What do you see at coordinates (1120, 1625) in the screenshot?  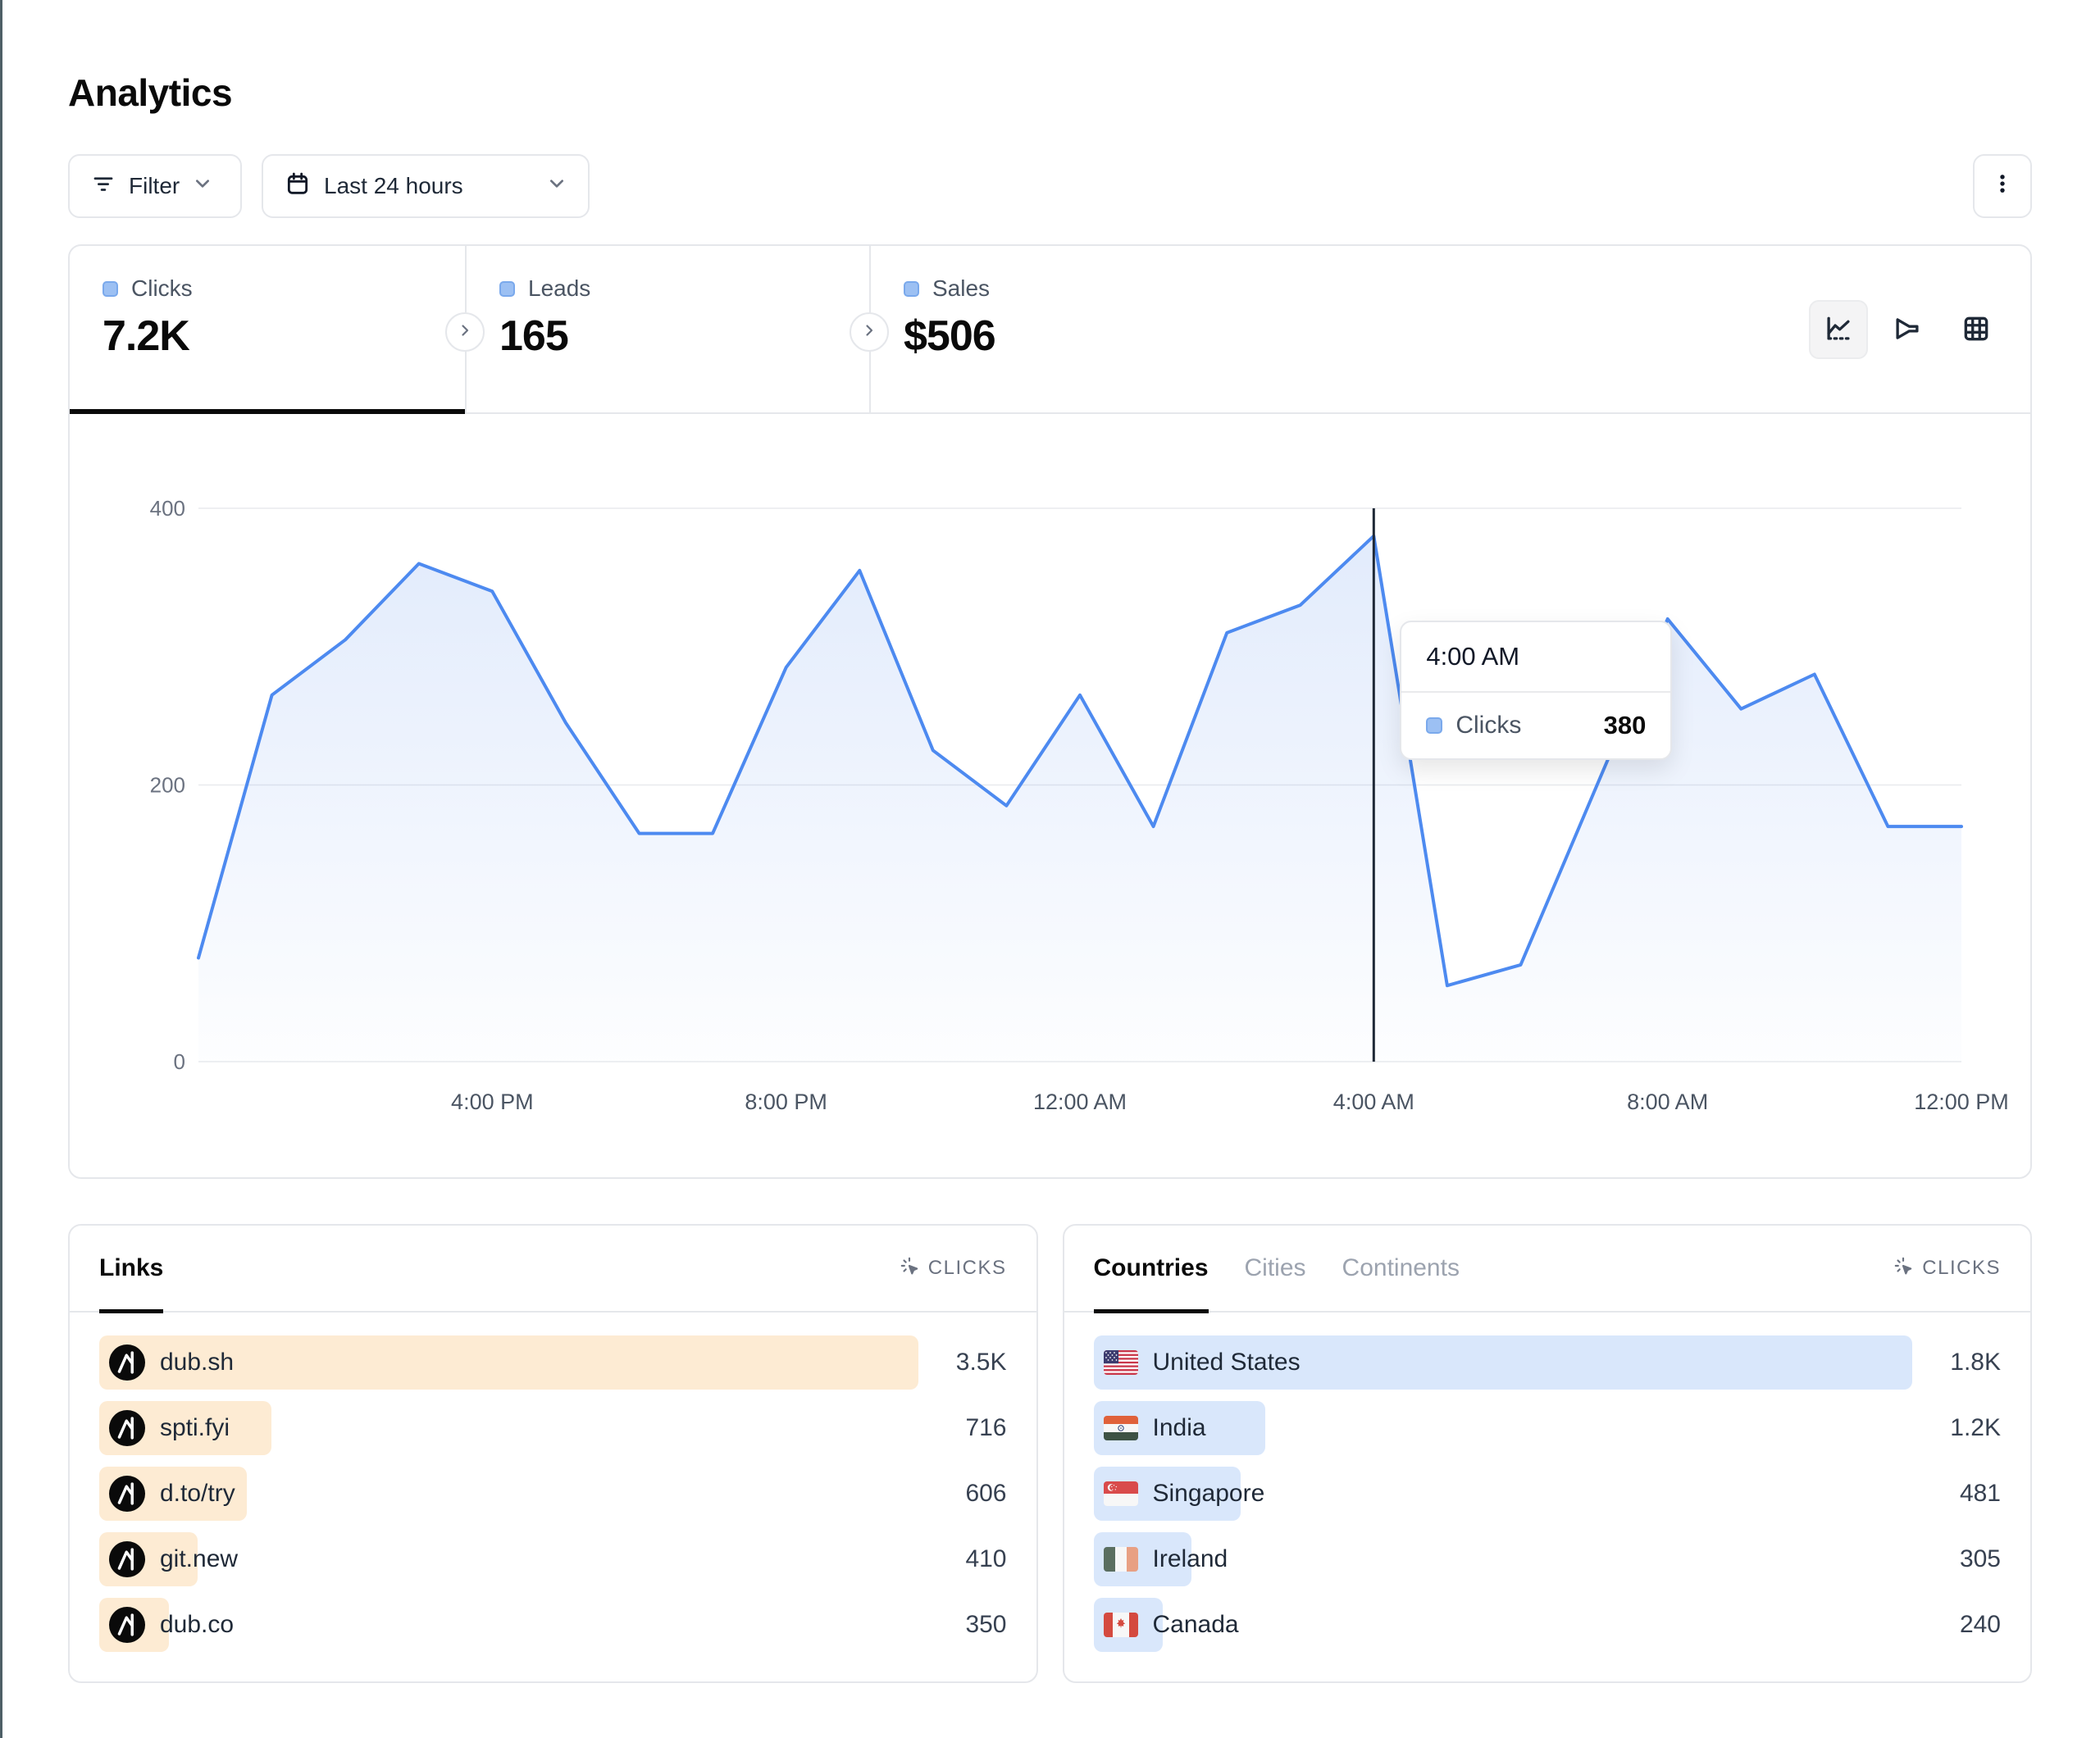 I see `flag-canada-icon` at bounding box center [1120, 1625].